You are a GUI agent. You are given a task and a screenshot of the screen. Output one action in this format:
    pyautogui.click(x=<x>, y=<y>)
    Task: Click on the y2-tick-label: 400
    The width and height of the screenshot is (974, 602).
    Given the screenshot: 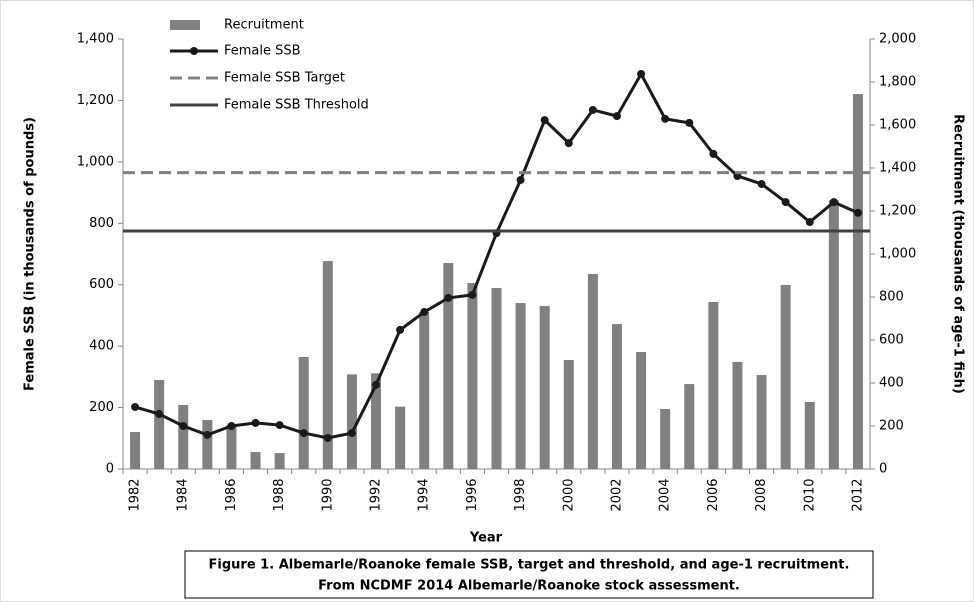 What is the action you would take?
    pyautogui.click(x=891, y=383)
    